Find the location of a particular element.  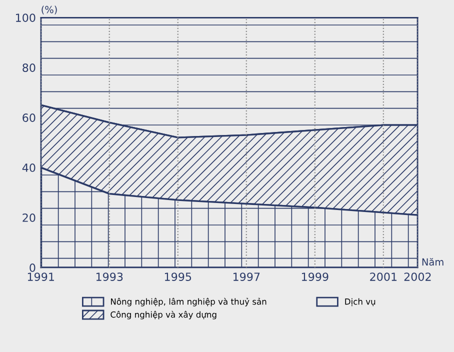

y-tick-label: 40 is located at coordinates (29, 168).